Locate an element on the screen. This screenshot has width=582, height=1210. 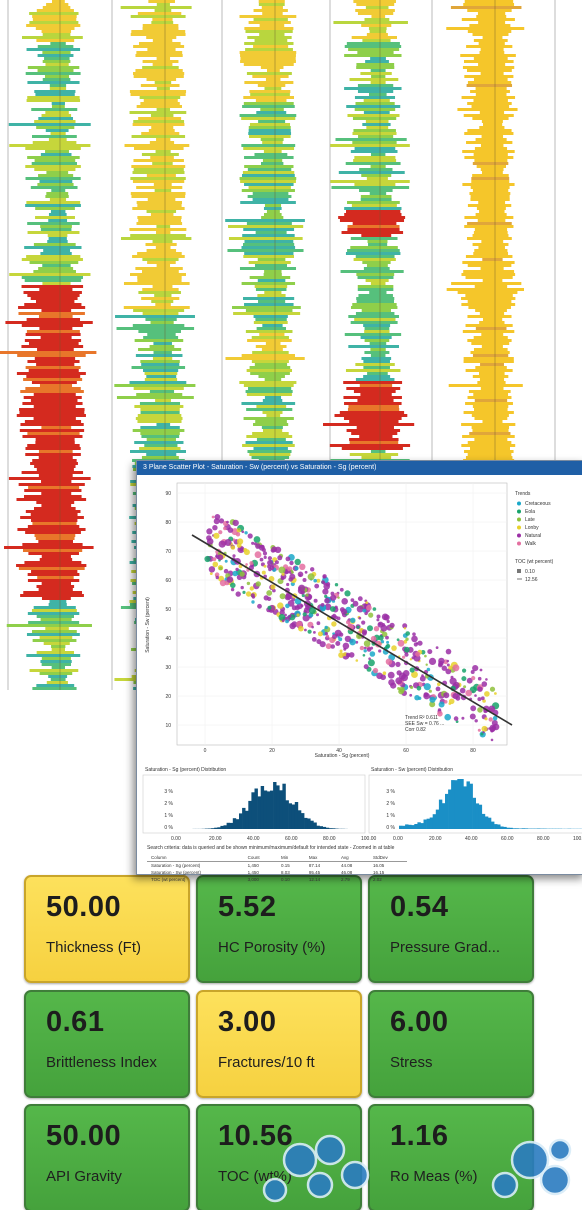
kpi-tile-hc-porosity: 5.52 HC Porosity (%) is located at coordinates (279, 929).